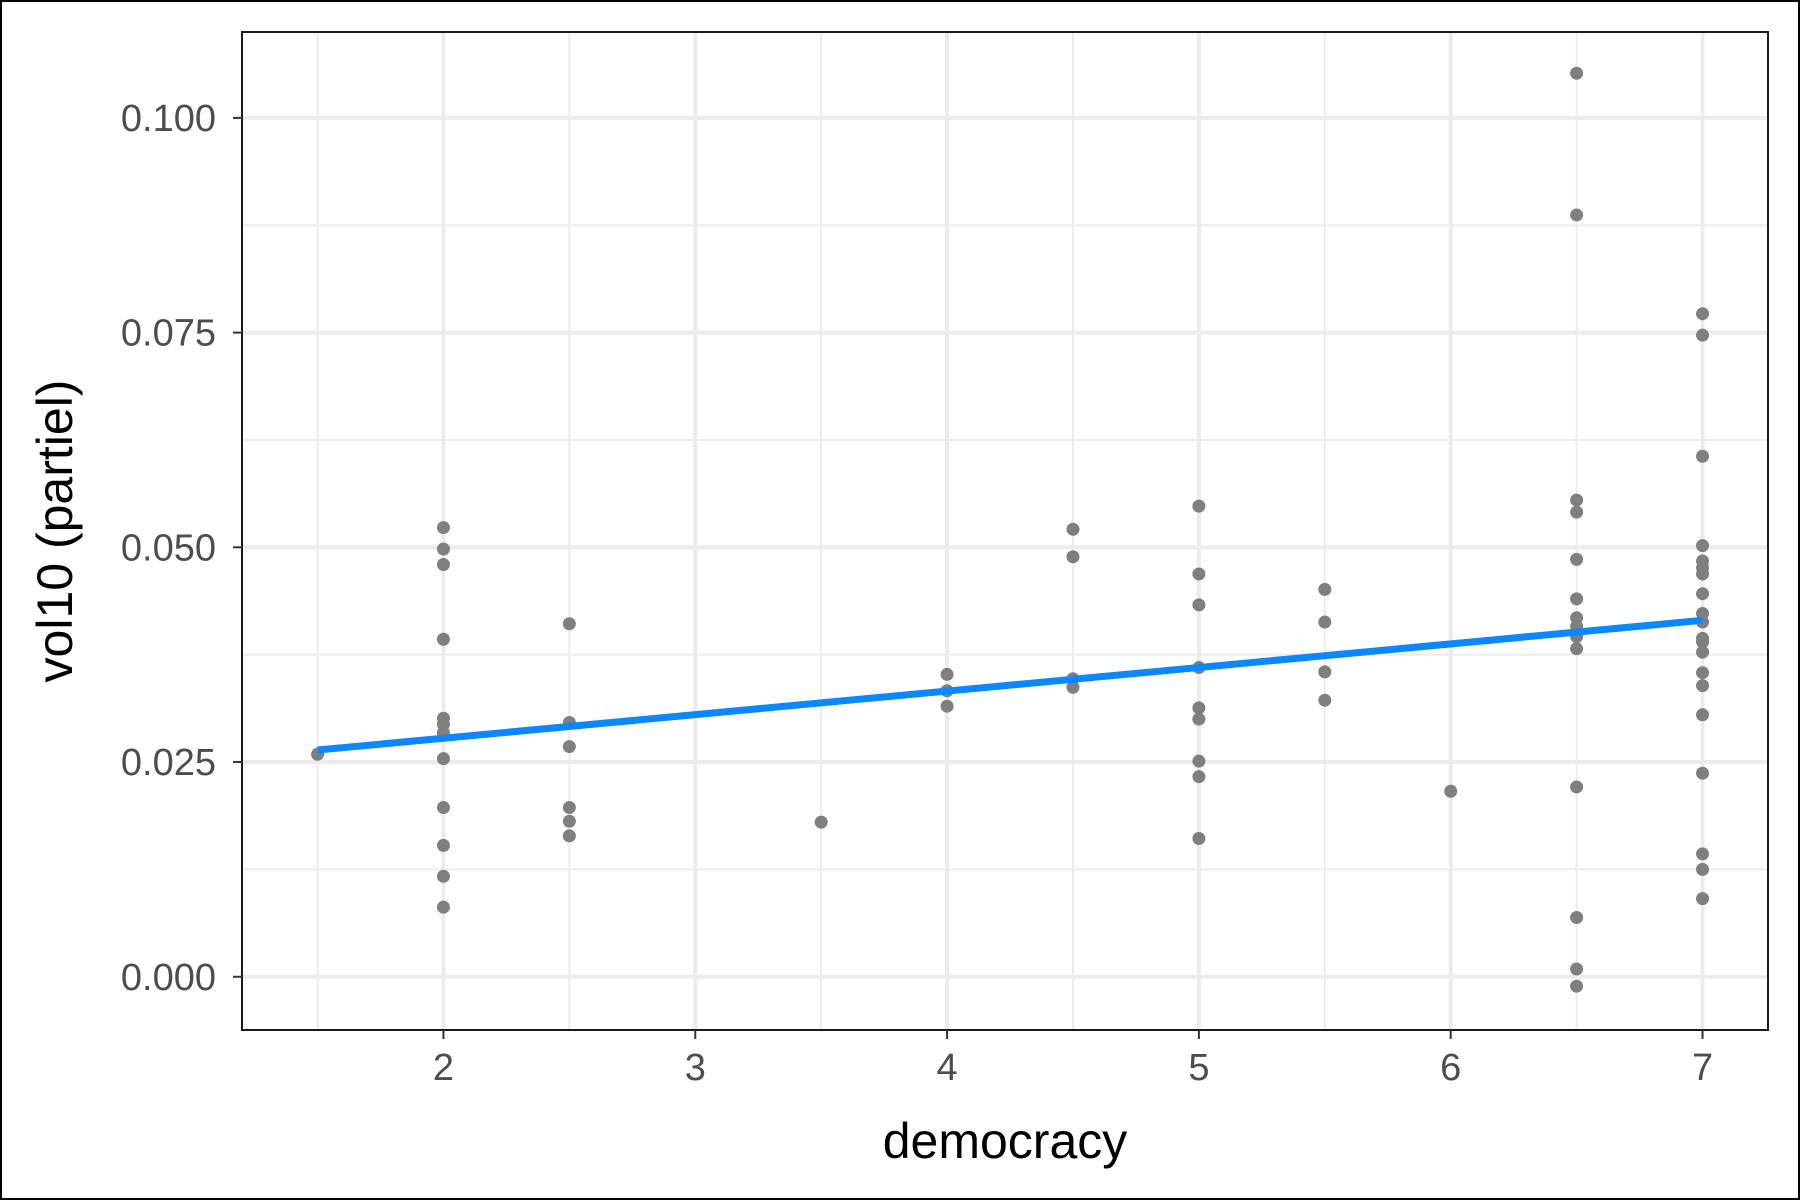 The width and height of the screenshot is (1800, 1200). I want to click on y-tick-label: 0.000, so click(168, 978).